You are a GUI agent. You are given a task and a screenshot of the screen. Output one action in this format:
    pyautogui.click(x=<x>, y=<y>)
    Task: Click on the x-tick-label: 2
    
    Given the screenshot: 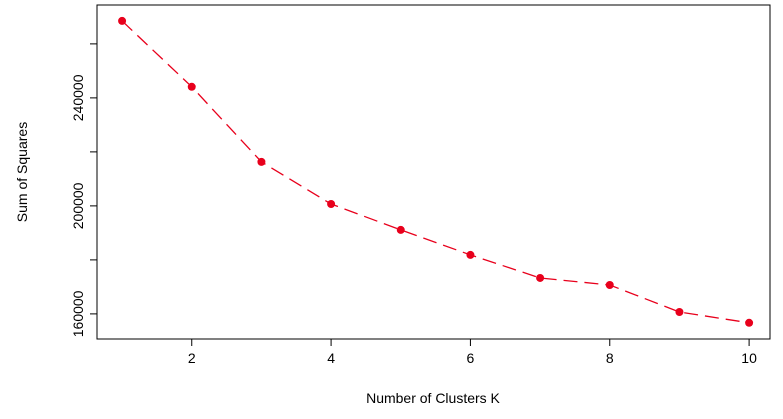 What is the action you would take?
    pyautogui.click(x=192, y=358)
    